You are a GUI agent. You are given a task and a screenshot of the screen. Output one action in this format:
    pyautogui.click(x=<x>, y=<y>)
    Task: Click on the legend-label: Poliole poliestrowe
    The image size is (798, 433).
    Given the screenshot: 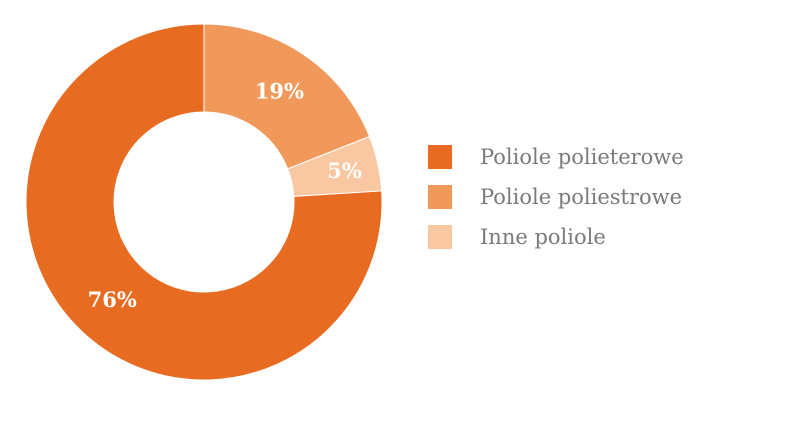 What is the action you would take?
    pyautogui.click(x=581, y=197)
    